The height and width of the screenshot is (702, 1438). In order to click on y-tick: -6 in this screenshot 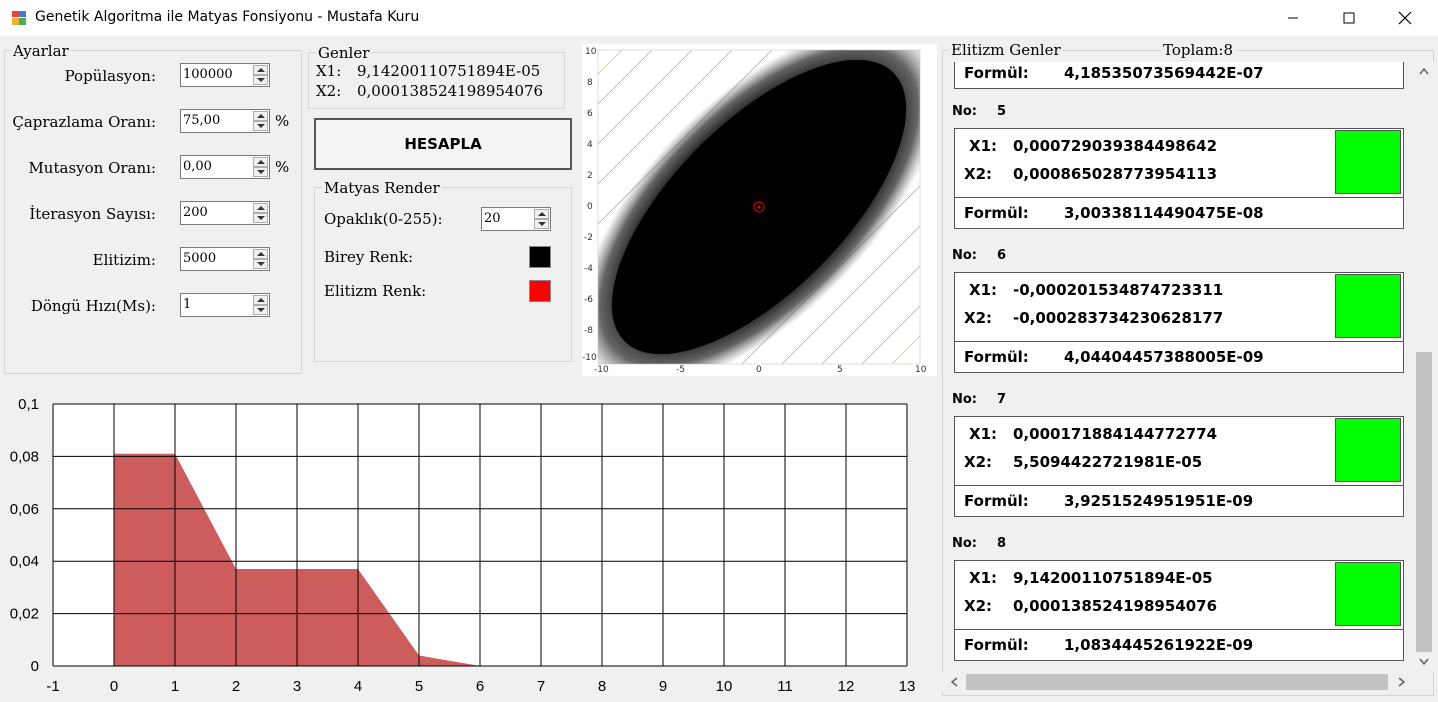, I will do `click(588, 300)`.